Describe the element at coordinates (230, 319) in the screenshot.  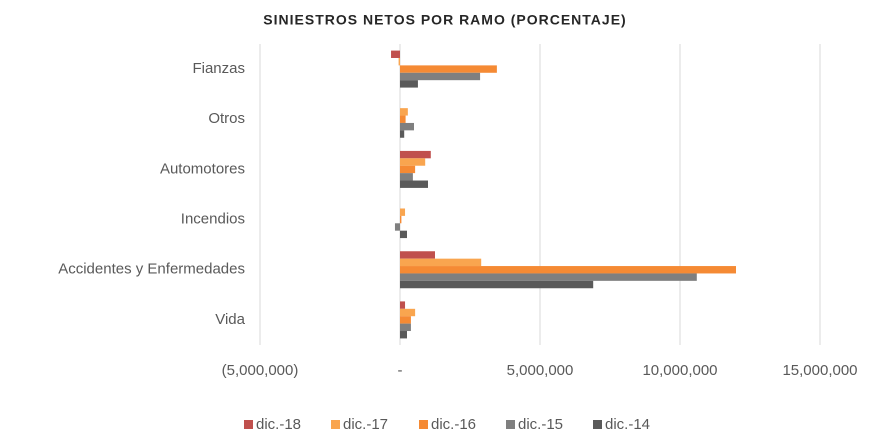
I see `y-tick-label: Vida` at that location.